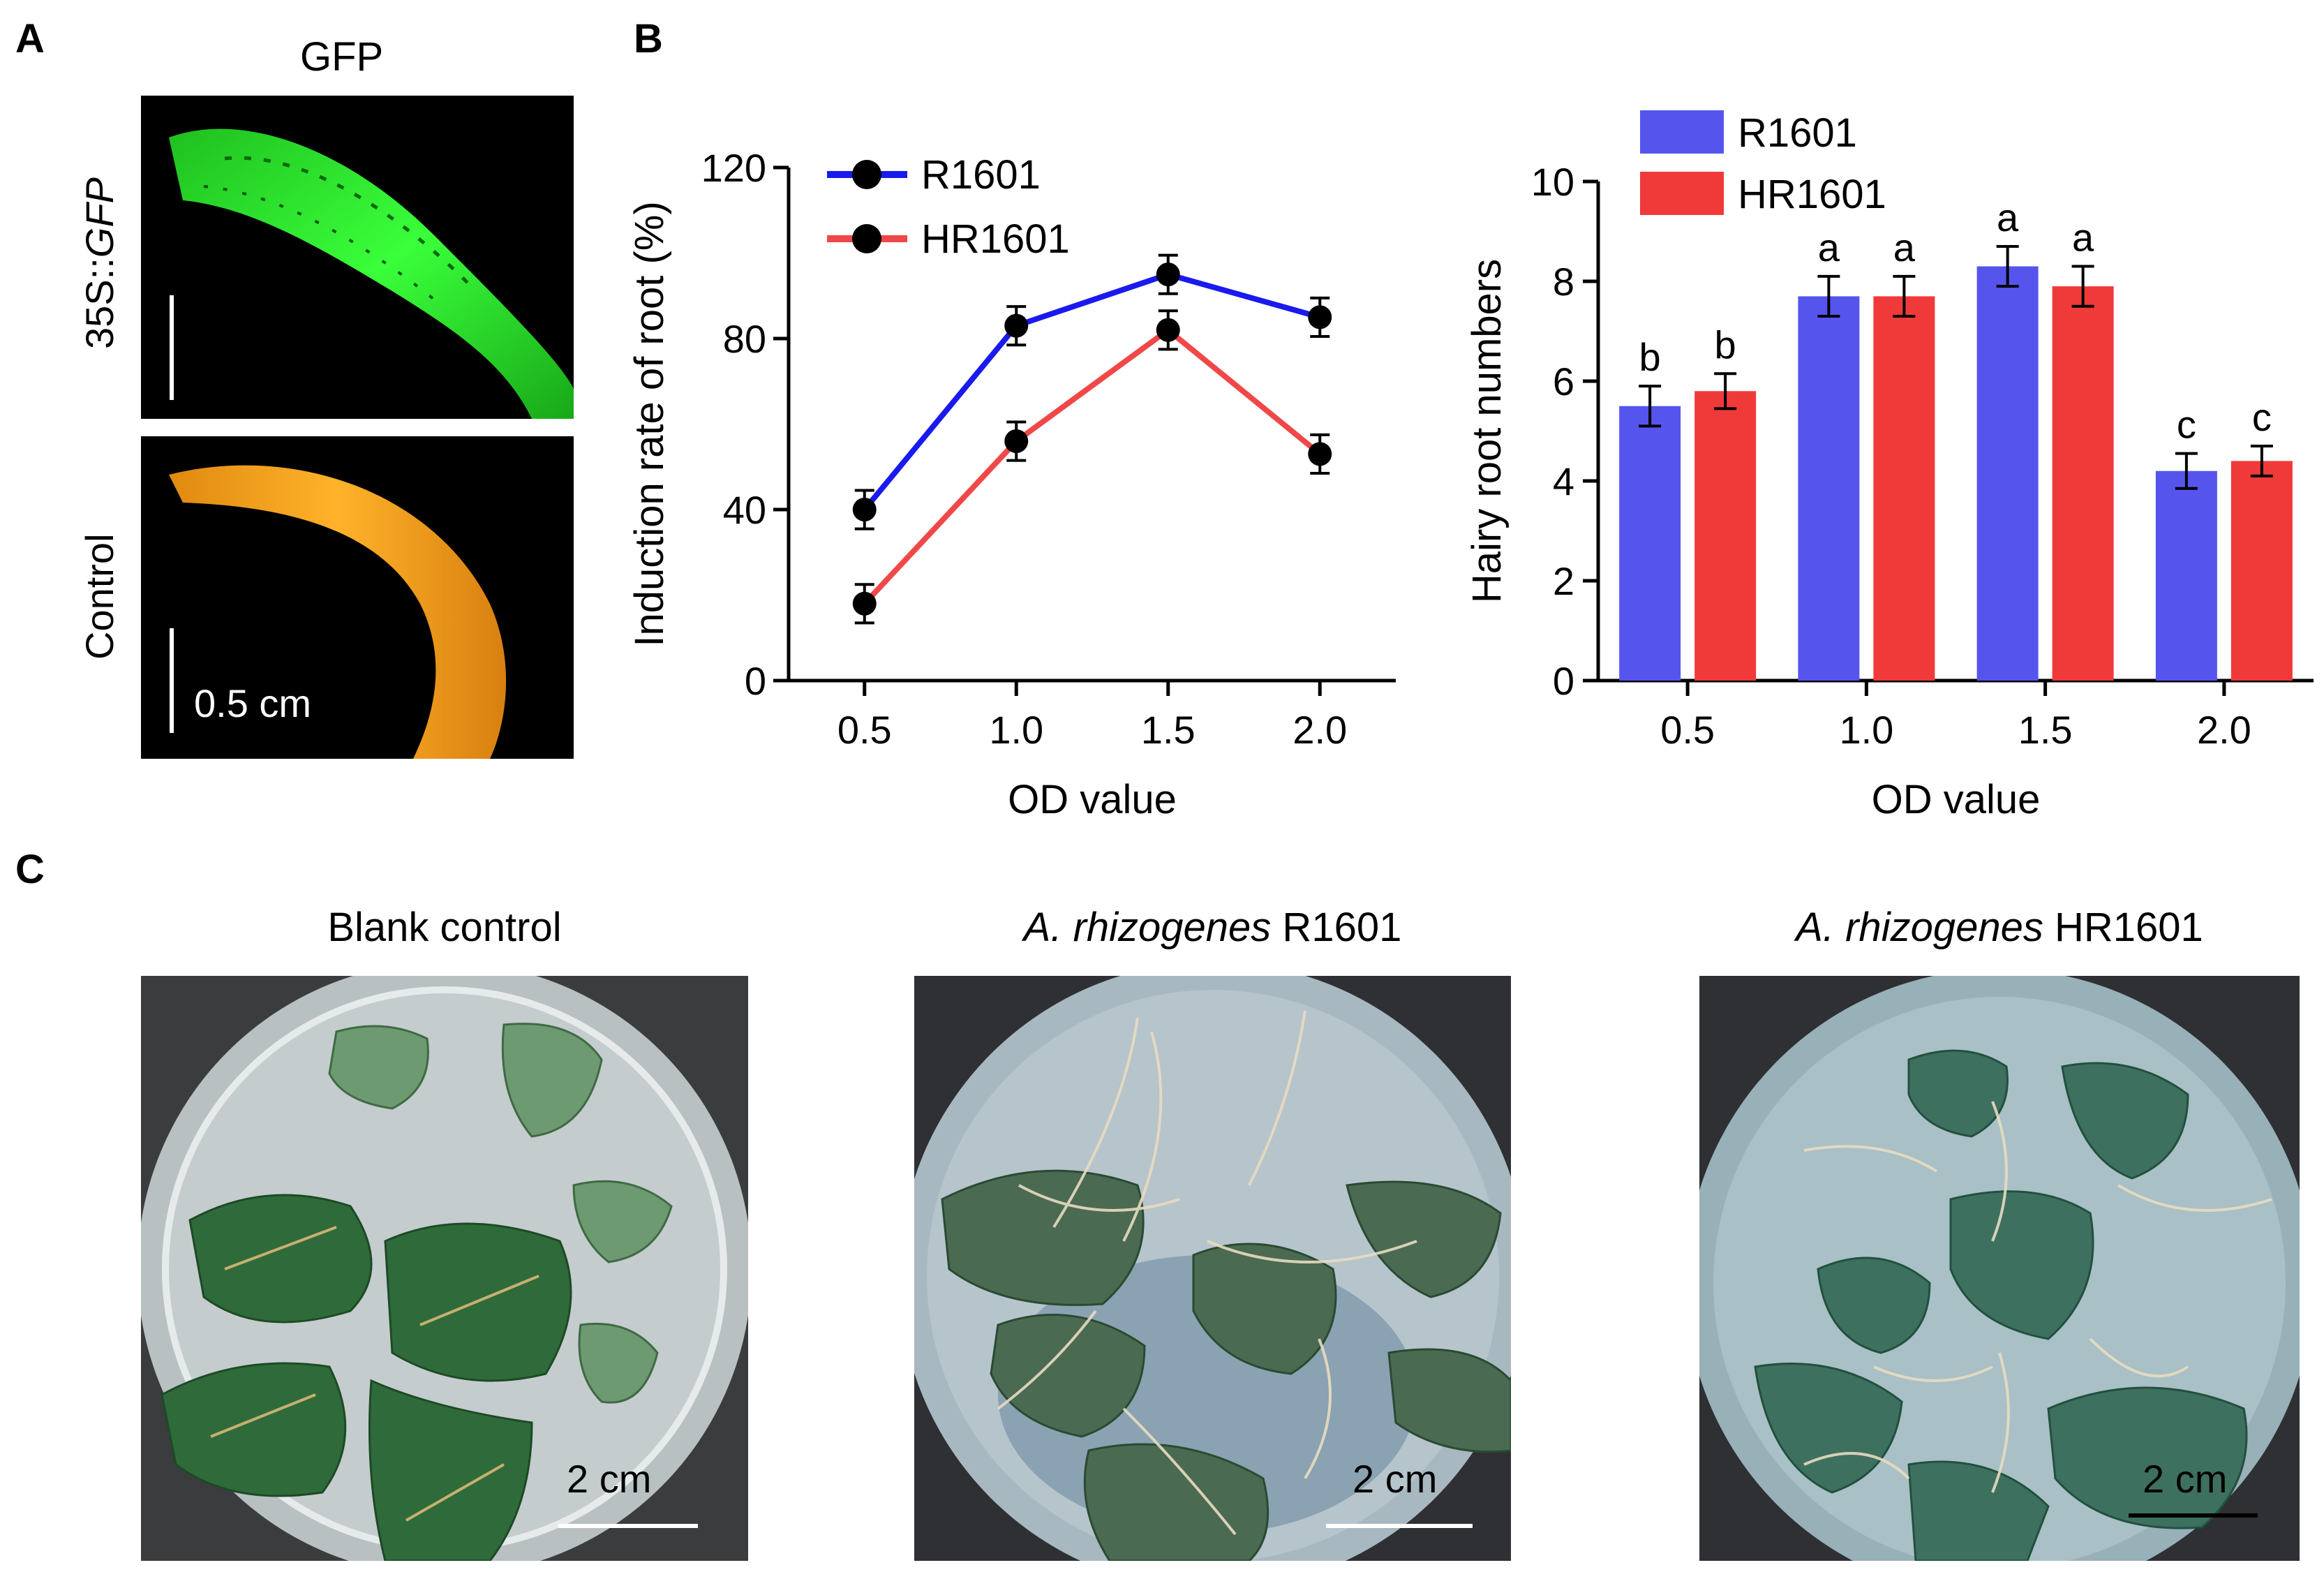 Image resolution: width=2324 pixels, height=1572 pixels. Describe the element at coordinates (1320, 730) in the screenshot. I see `line-chart-x-tick-label: 2.0` at that location.